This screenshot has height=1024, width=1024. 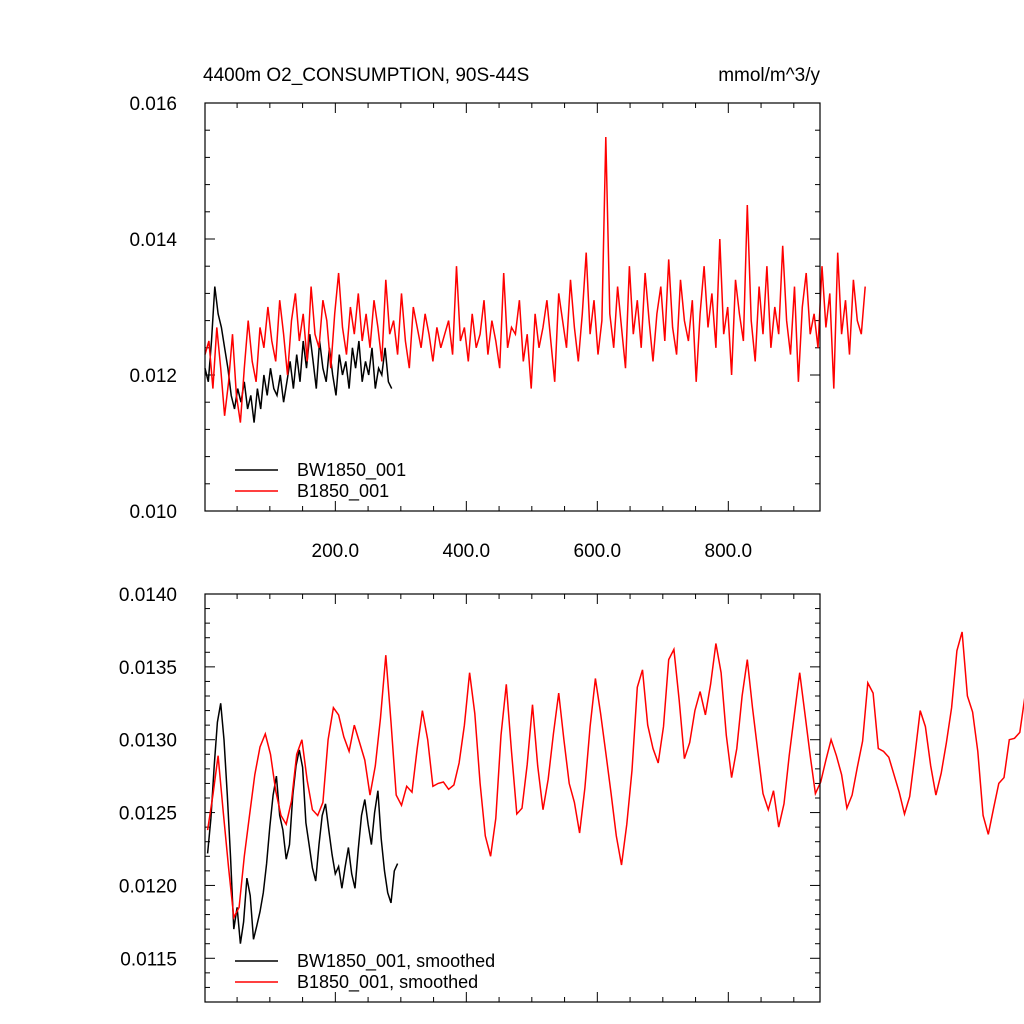 What do you see at coordinates (148, 595) in the screenshot?
I see `y-tick-label: 0.0140` at bounding box center [148, 595].